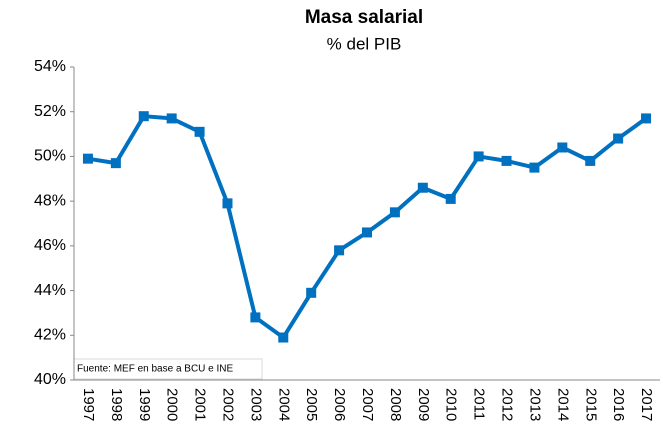  I want to click on y-tick-label: 42%, so click(50, 335).